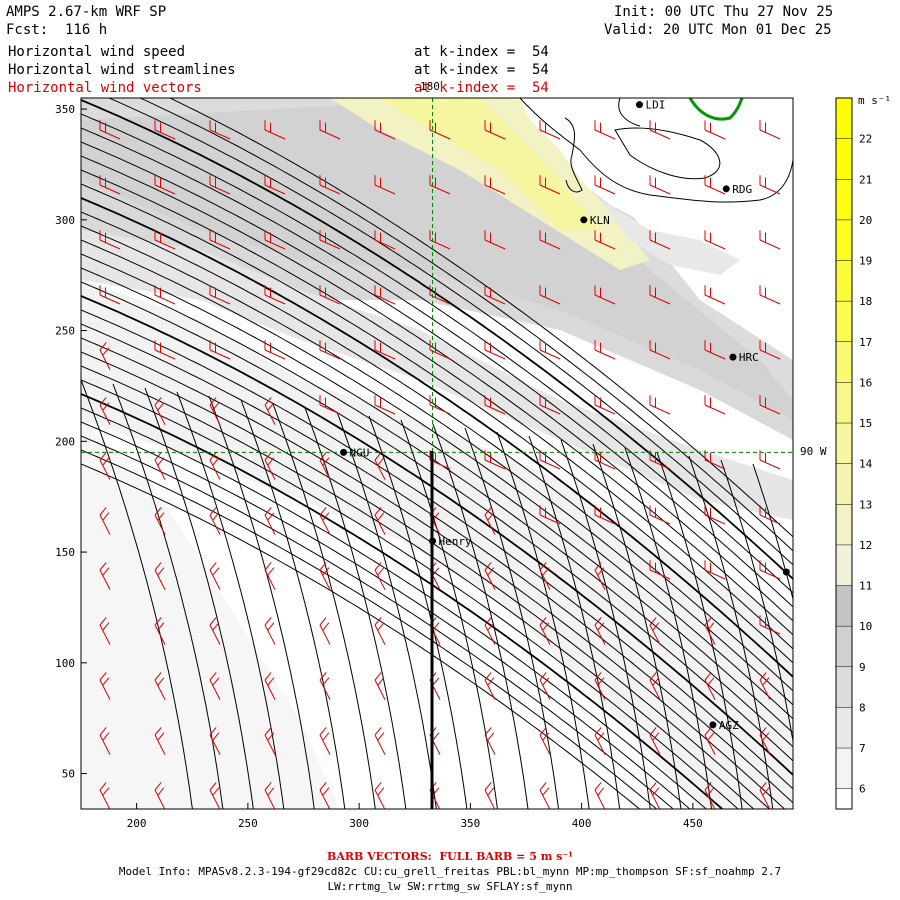  Describe the element at coordinates (862, 707) in the screenshot. I see `colorbar-tick-label: 8` at that location.